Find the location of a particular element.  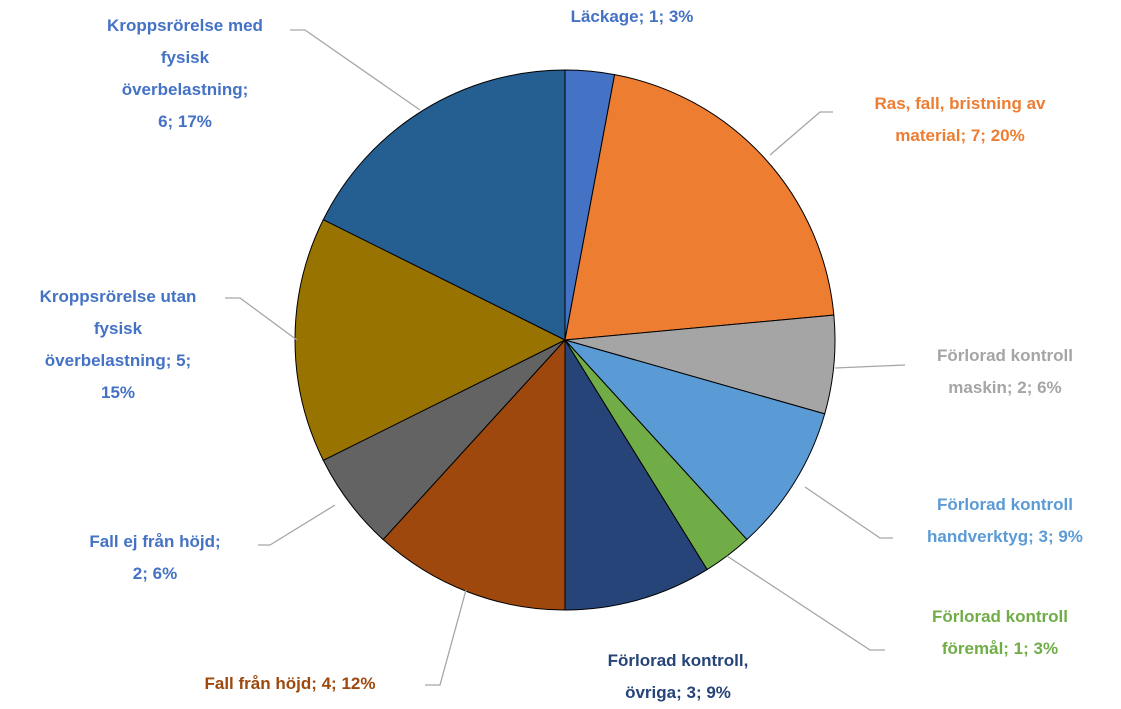

data-label-line: 6; 17% is located at coordinates (185, 121).